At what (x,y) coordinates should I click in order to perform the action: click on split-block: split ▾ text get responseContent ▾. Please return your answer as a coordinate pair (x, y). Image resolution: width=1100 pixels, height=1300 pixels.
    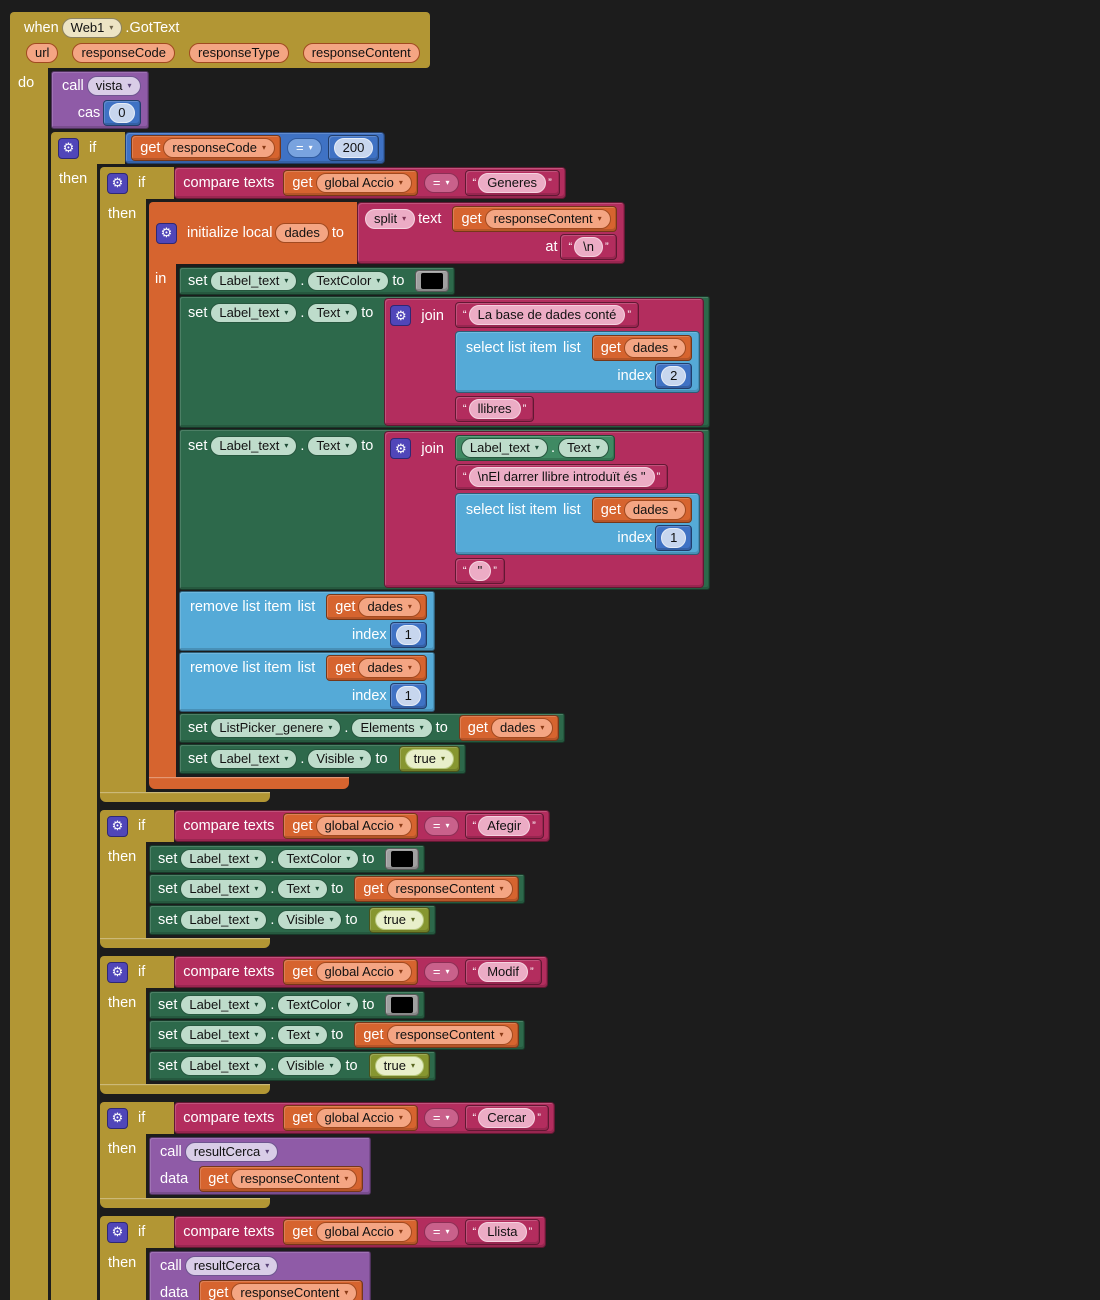
    Looking at the image, I should click on (490, 233).